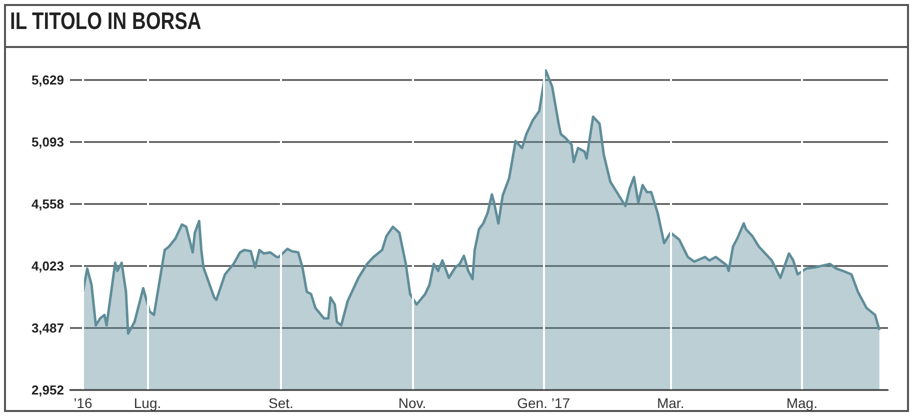 The width and height of the screenshot is (915, 418). I want to click on x-tick-label: ’16, so click(83, 403).